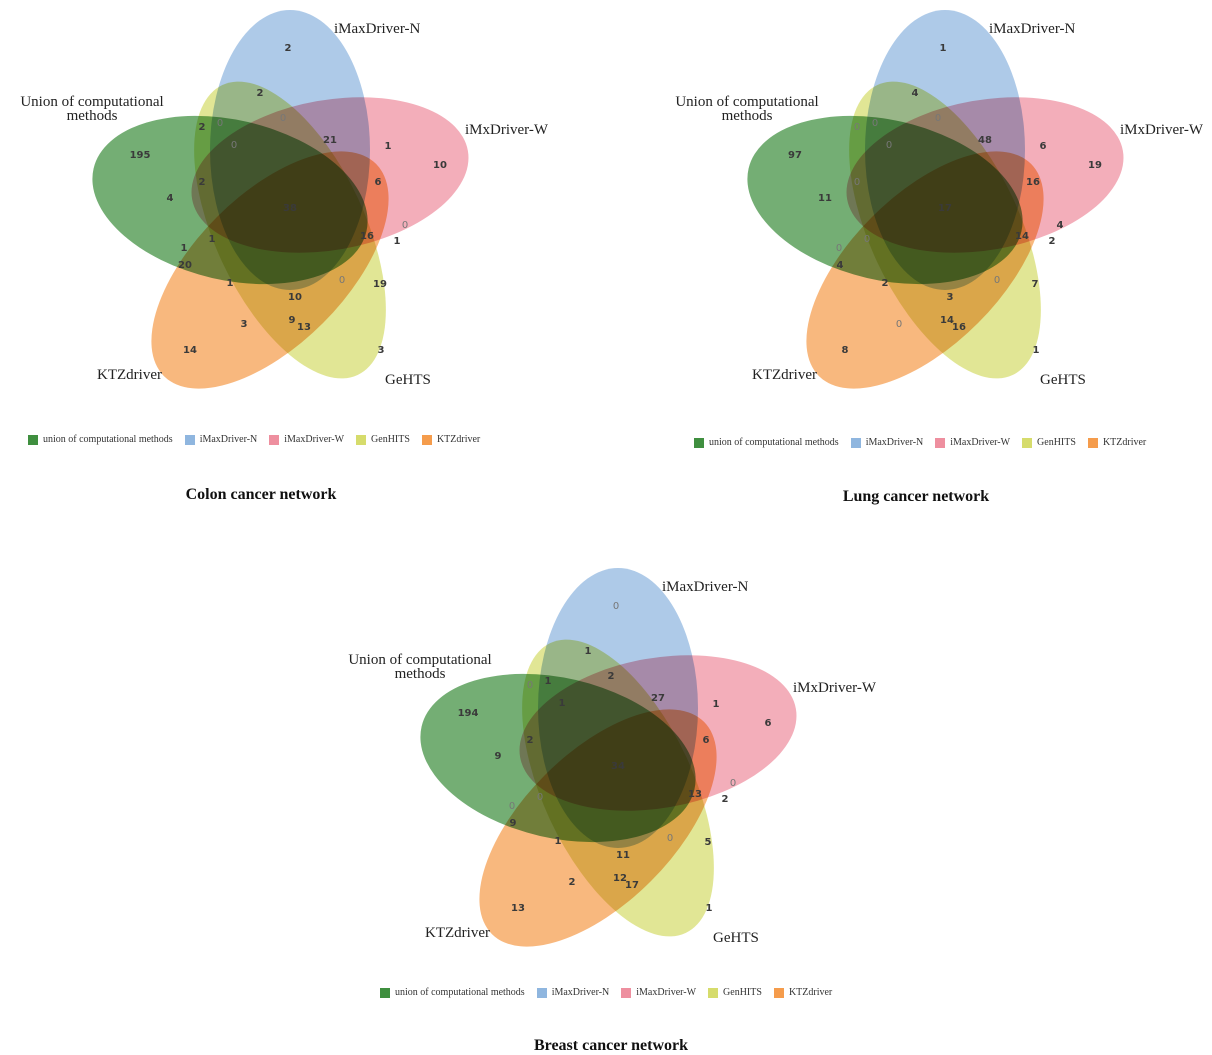 The width and height of the screenshot is (1212, 1055). I want to click on legend-item-ktzdriver: KTZdriver, so click(803, 992).